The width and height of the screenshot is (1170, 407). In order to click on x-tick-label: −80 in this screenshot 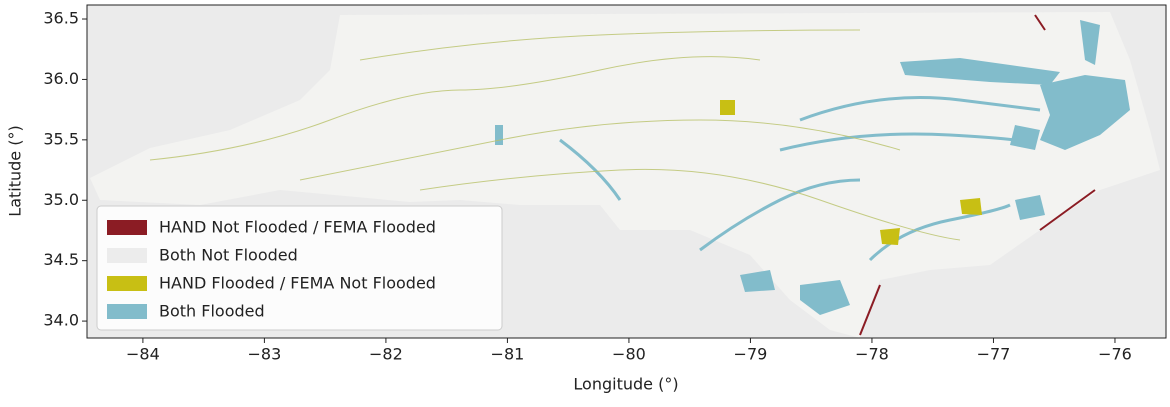, I will do `click(629, 354)`.